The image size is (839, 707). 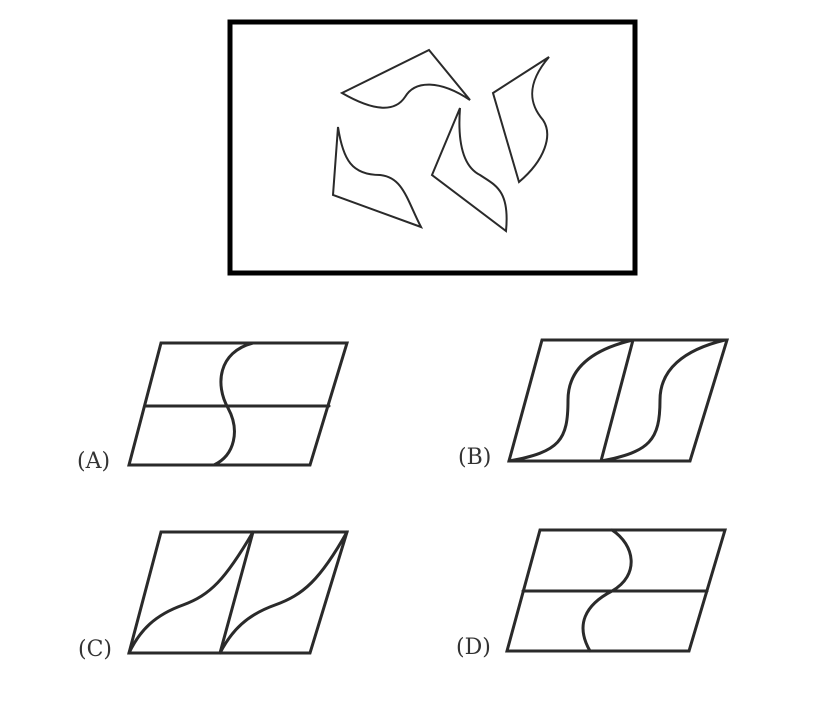 I want to click on puzzle-piece-middle, so click(x=469, y=170).